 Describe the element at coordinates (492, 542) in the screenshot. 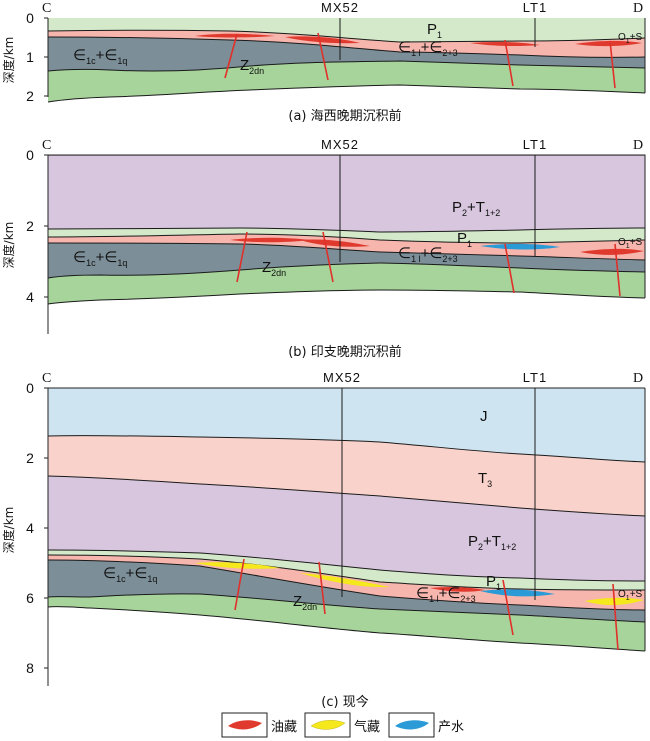

I see `panel-c-label-pt: P2+T1+2` at that location.